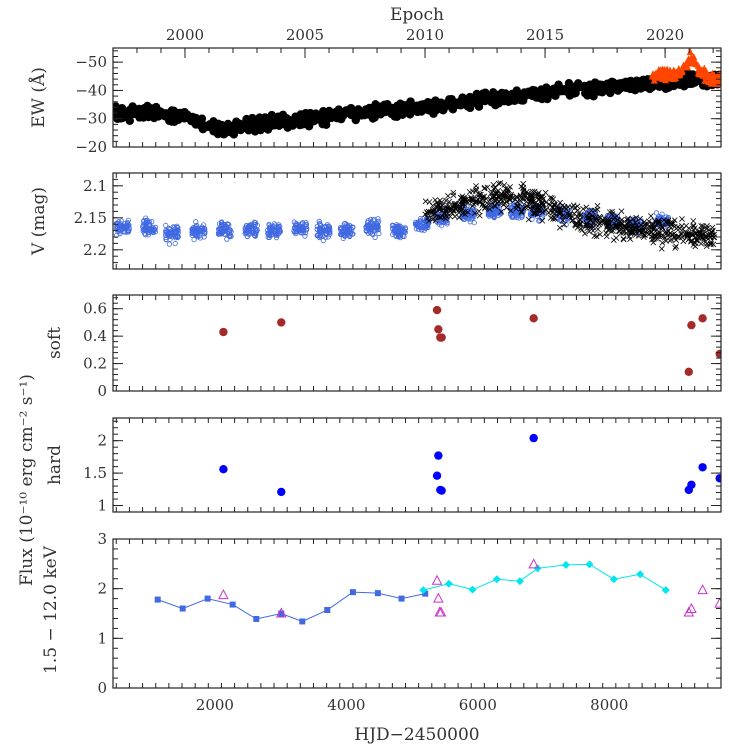 The image size is (729, 750). What do you see at coordinates (102, 589) in the screenshot?
I see `y-tick-label: 2` at bounding box center [102, 589].